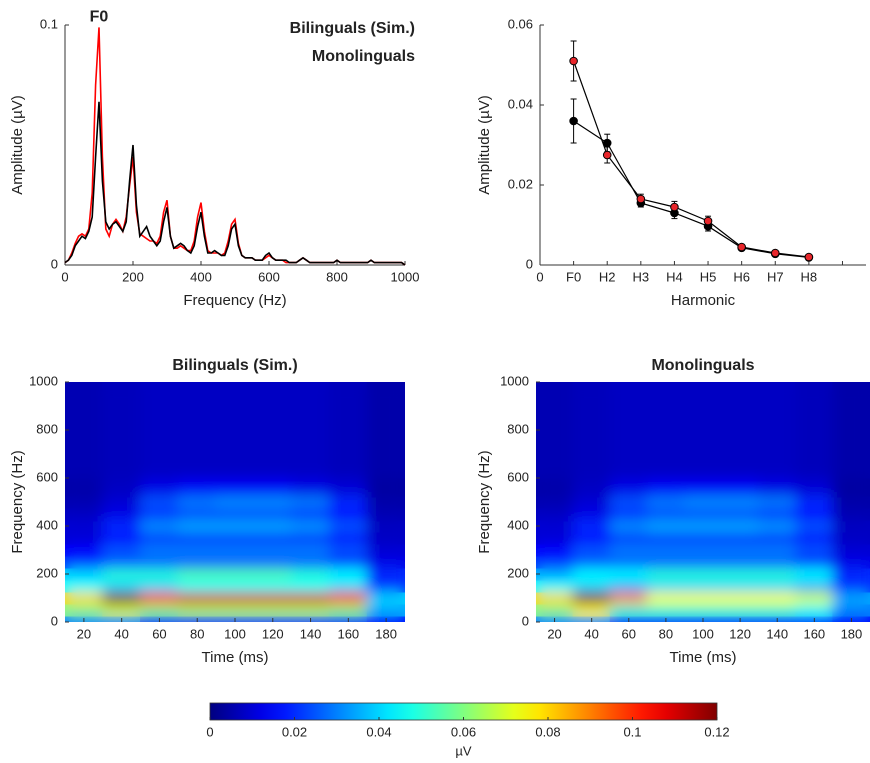  What do you see at coordinates (294, 731) in the screenshot?
I see `colorbar-tick-label: 0.02` at bounding box center [294, 731].